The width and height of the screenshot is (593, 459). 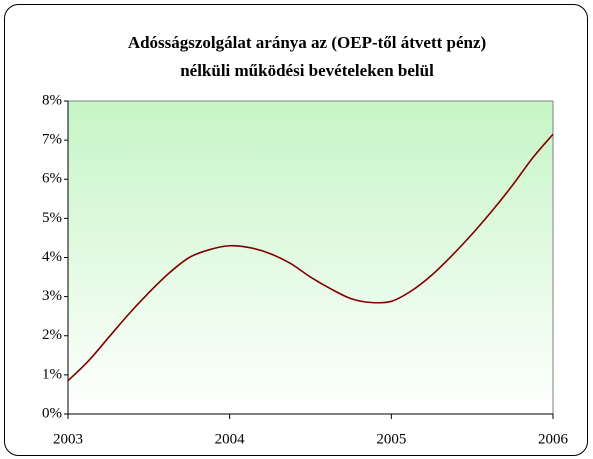 What do you see at coordinates (52, 140) in the screenshot?
I see `y-tick-label: 7%` at bounding box center [52, 140].